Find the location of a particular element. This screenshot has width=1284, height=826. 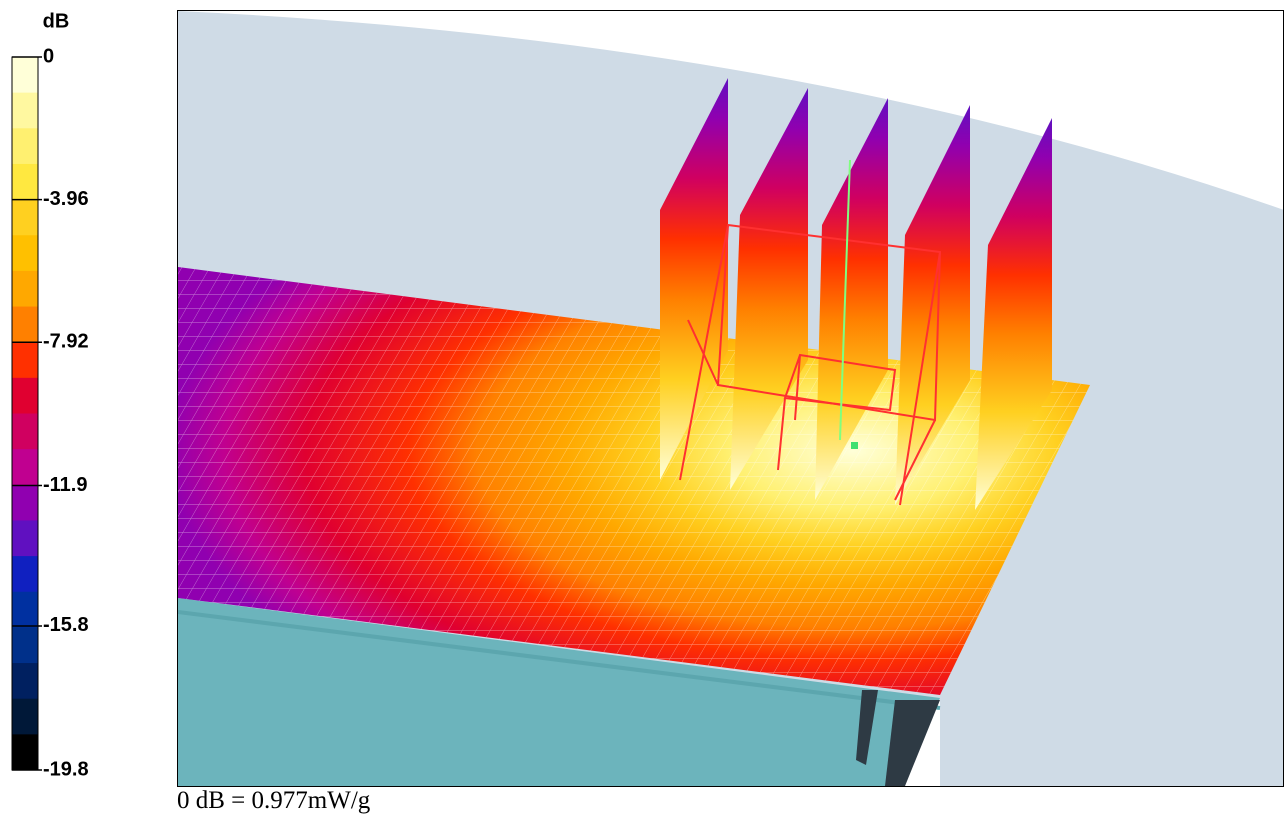

phantom-wall is located at coordinates (559, 692).